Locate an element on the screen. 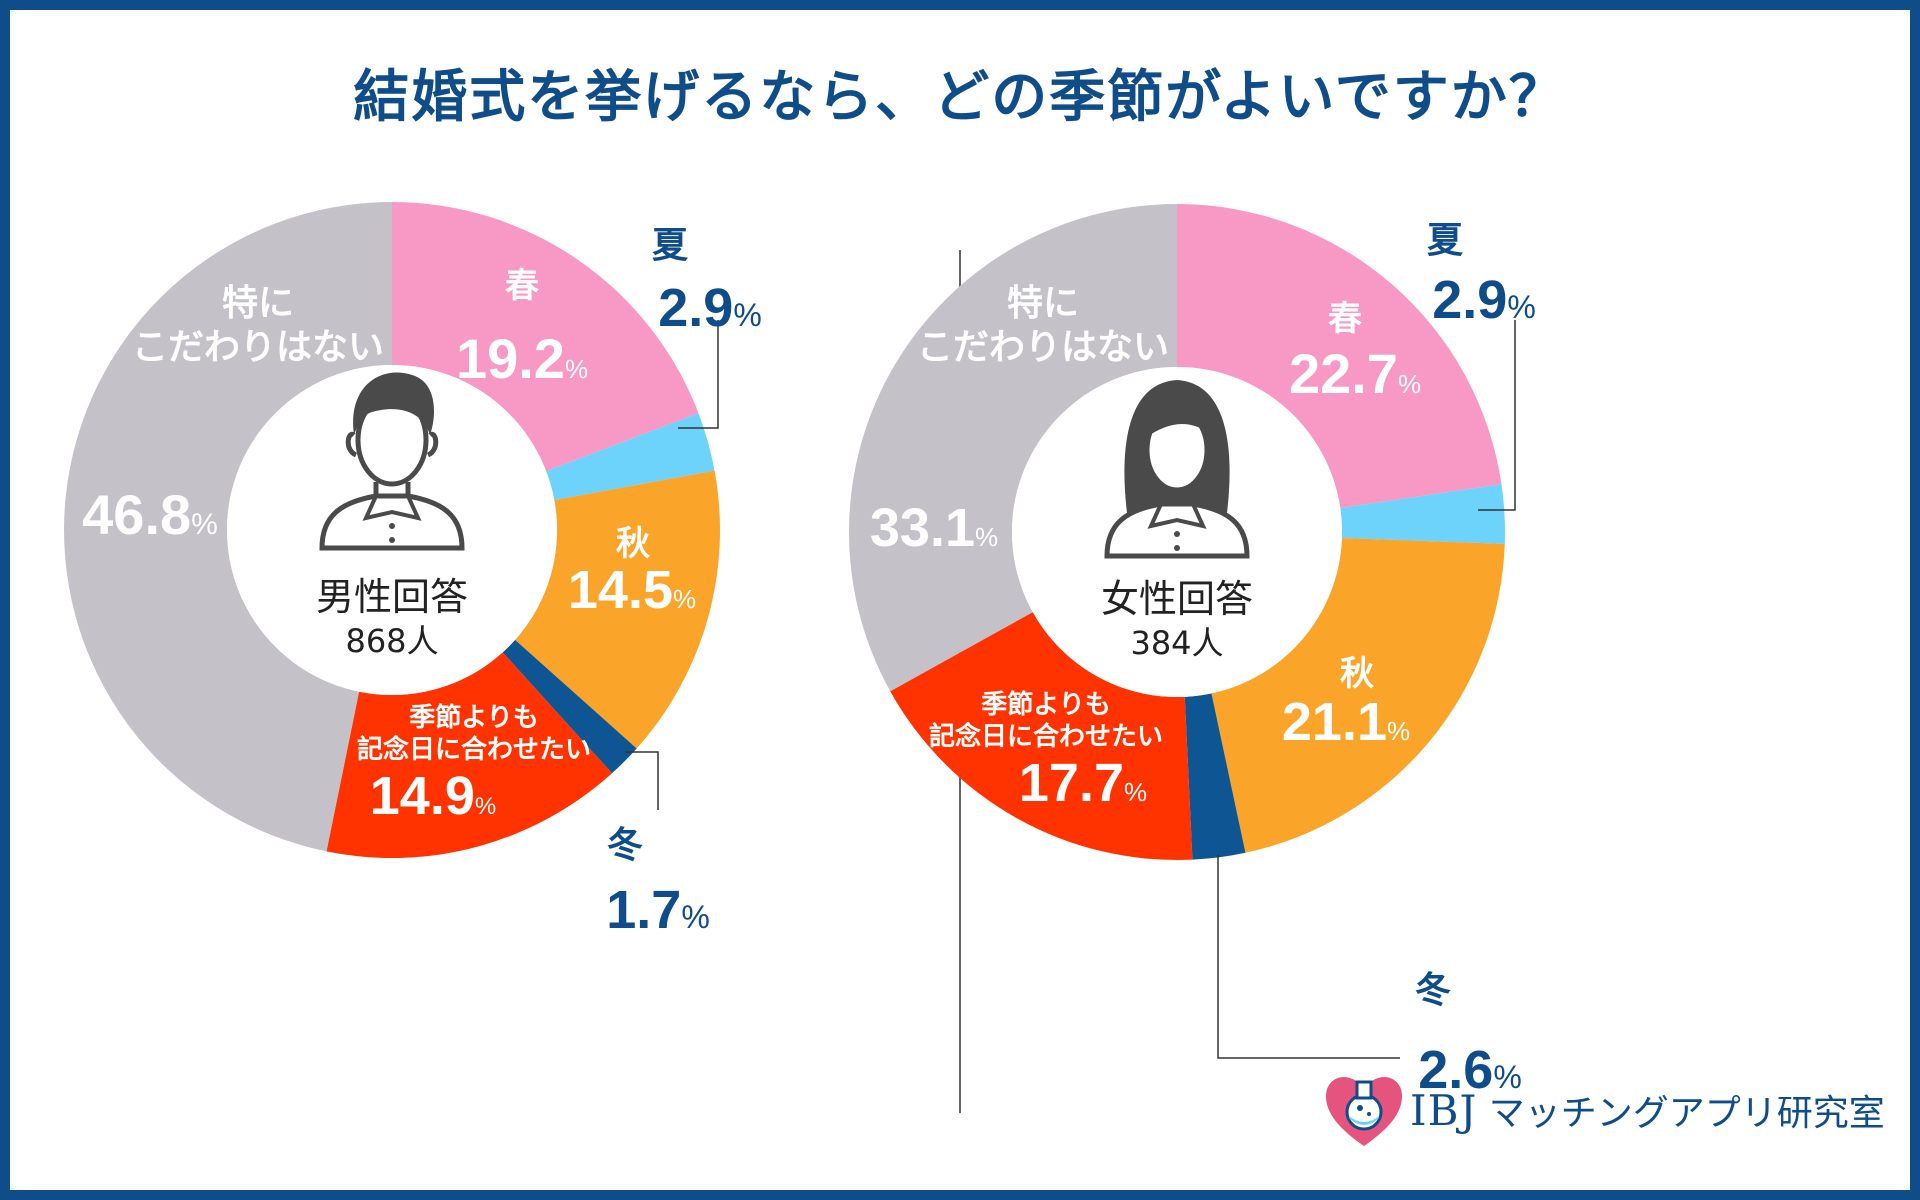  value-winter: 1.7% is located at coordinates (658, 910).